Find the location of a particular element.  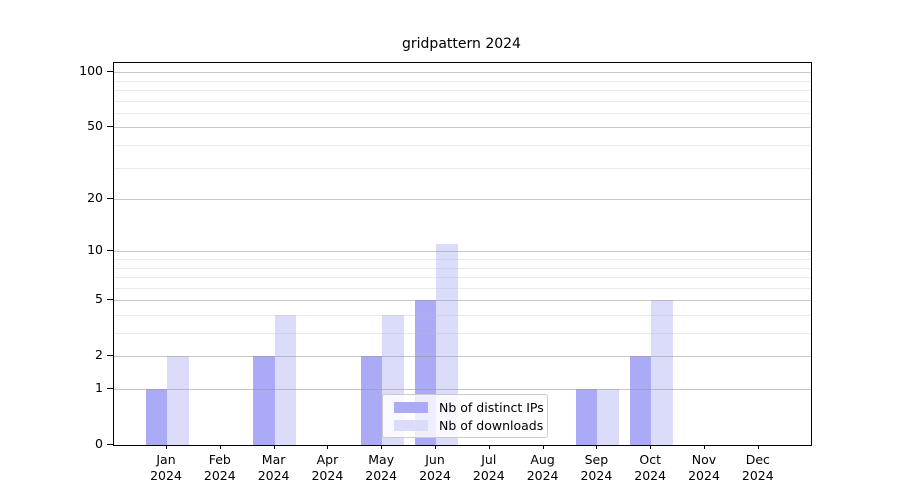

x-tick-label: Dec 2024 is located at coordinates (757, 467).